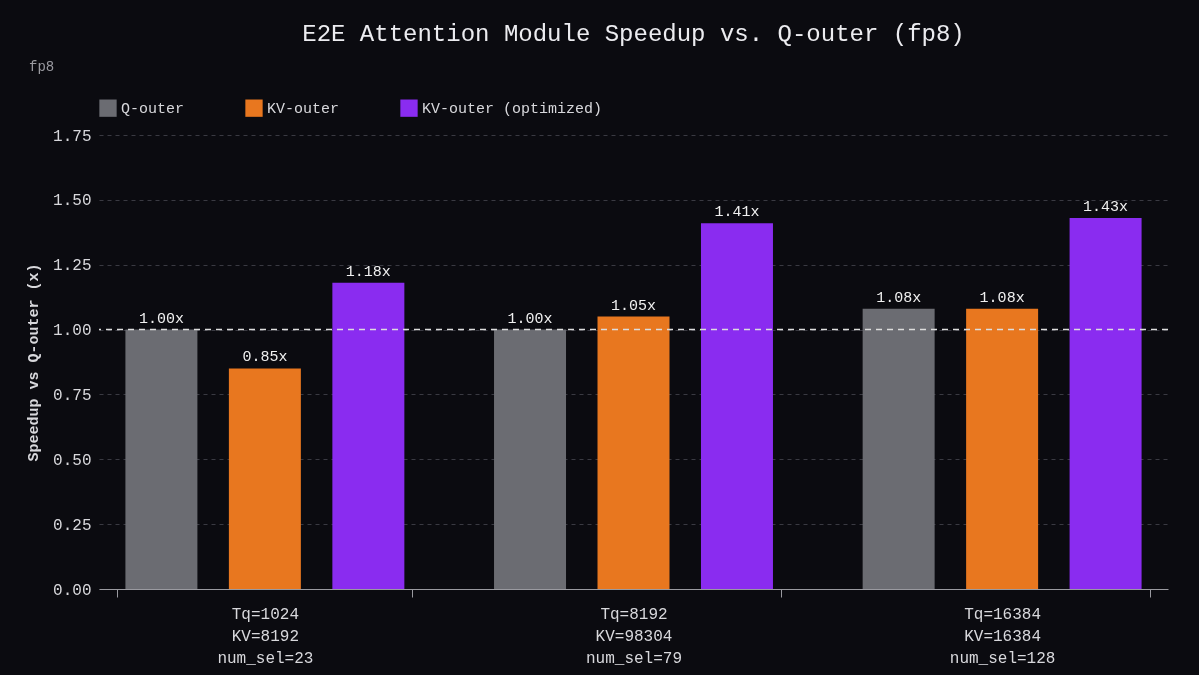 The width and height of the screenshot is (1199, 675). I want to click on y-tick-label: 0.50, so click(72, 460).